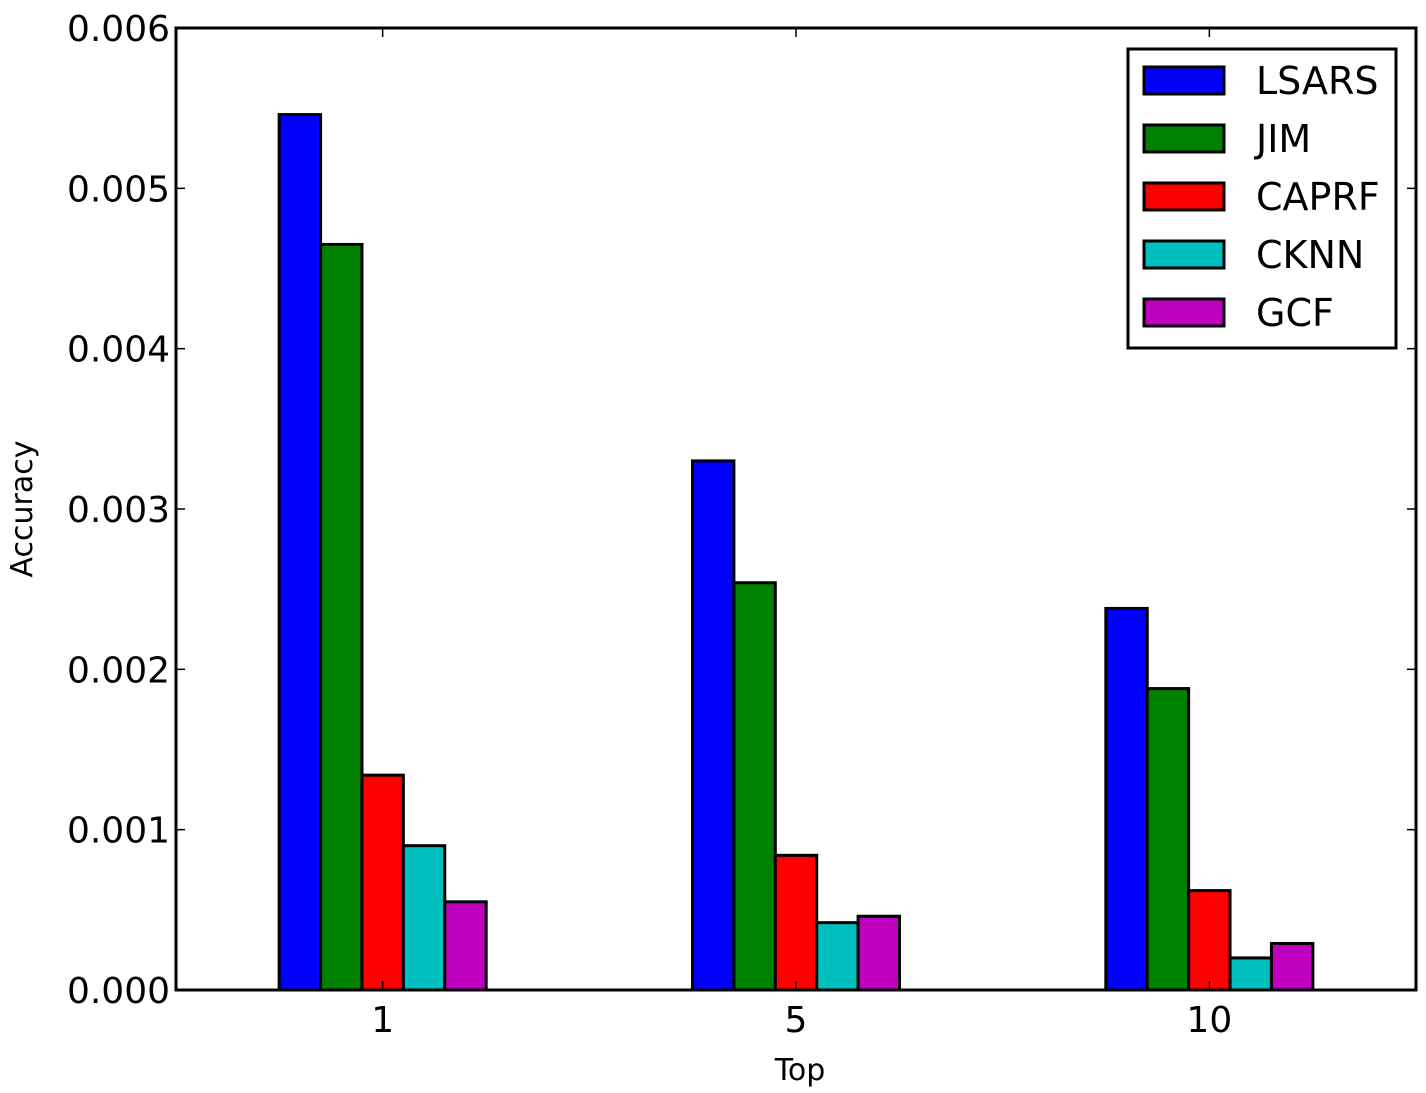 This screenshot has height=1093, width=1426. What do you see at coordinates (1209, 1020) in the screenshot?
I see `x-tick-label: 10` at bounding box center [1209, 1020].